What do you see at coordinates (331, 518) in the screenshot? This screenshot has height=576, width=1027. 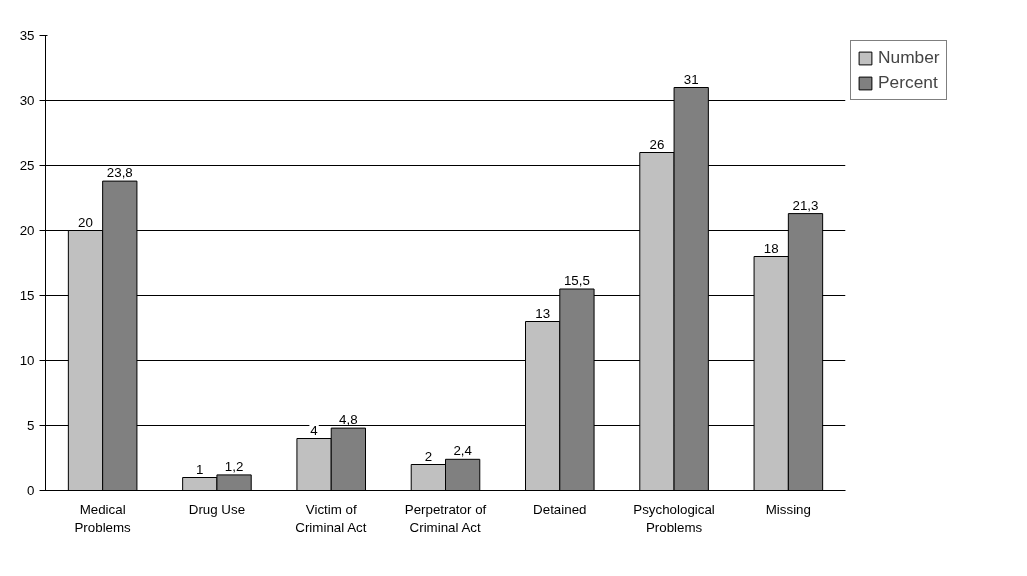 I see `x-tick-label: Victim of Criminal Act` at bounding box center [331, 518].